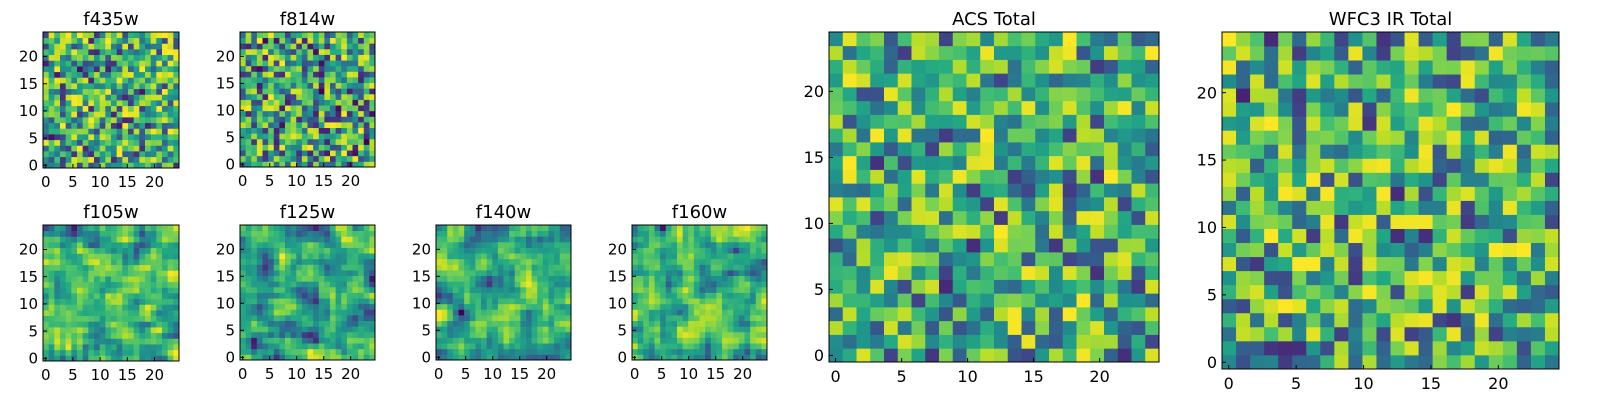  Describe the element at coordinates (46, 375) in the screenshot. I see `x-tick-label: 0` at that location.